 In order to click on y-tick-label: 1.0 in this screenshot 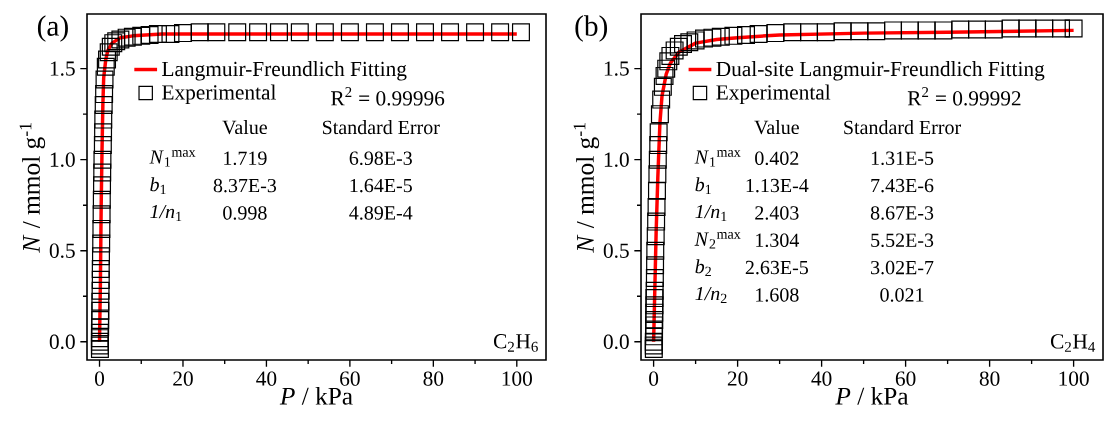, I will do `click(616, 159)`.